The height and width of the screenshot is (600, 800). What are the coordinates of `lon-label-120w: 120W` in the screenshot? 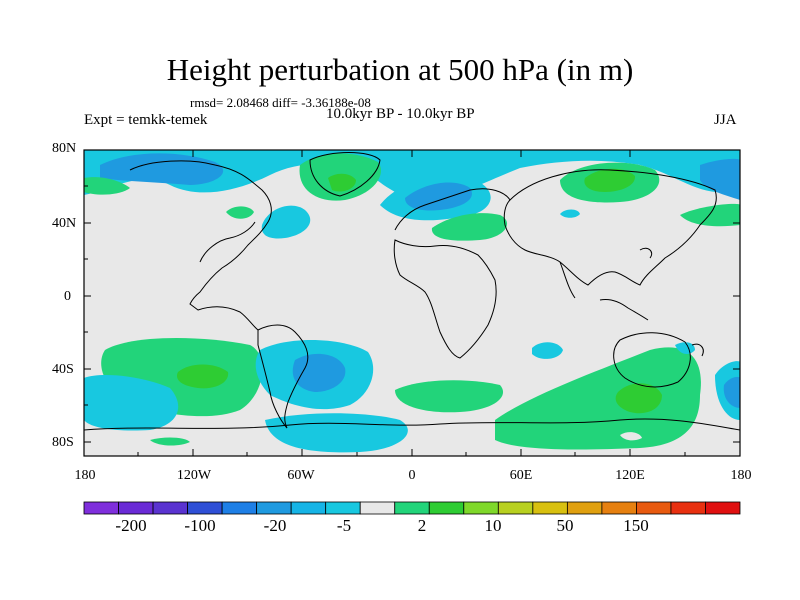 It's located at (194, 475).